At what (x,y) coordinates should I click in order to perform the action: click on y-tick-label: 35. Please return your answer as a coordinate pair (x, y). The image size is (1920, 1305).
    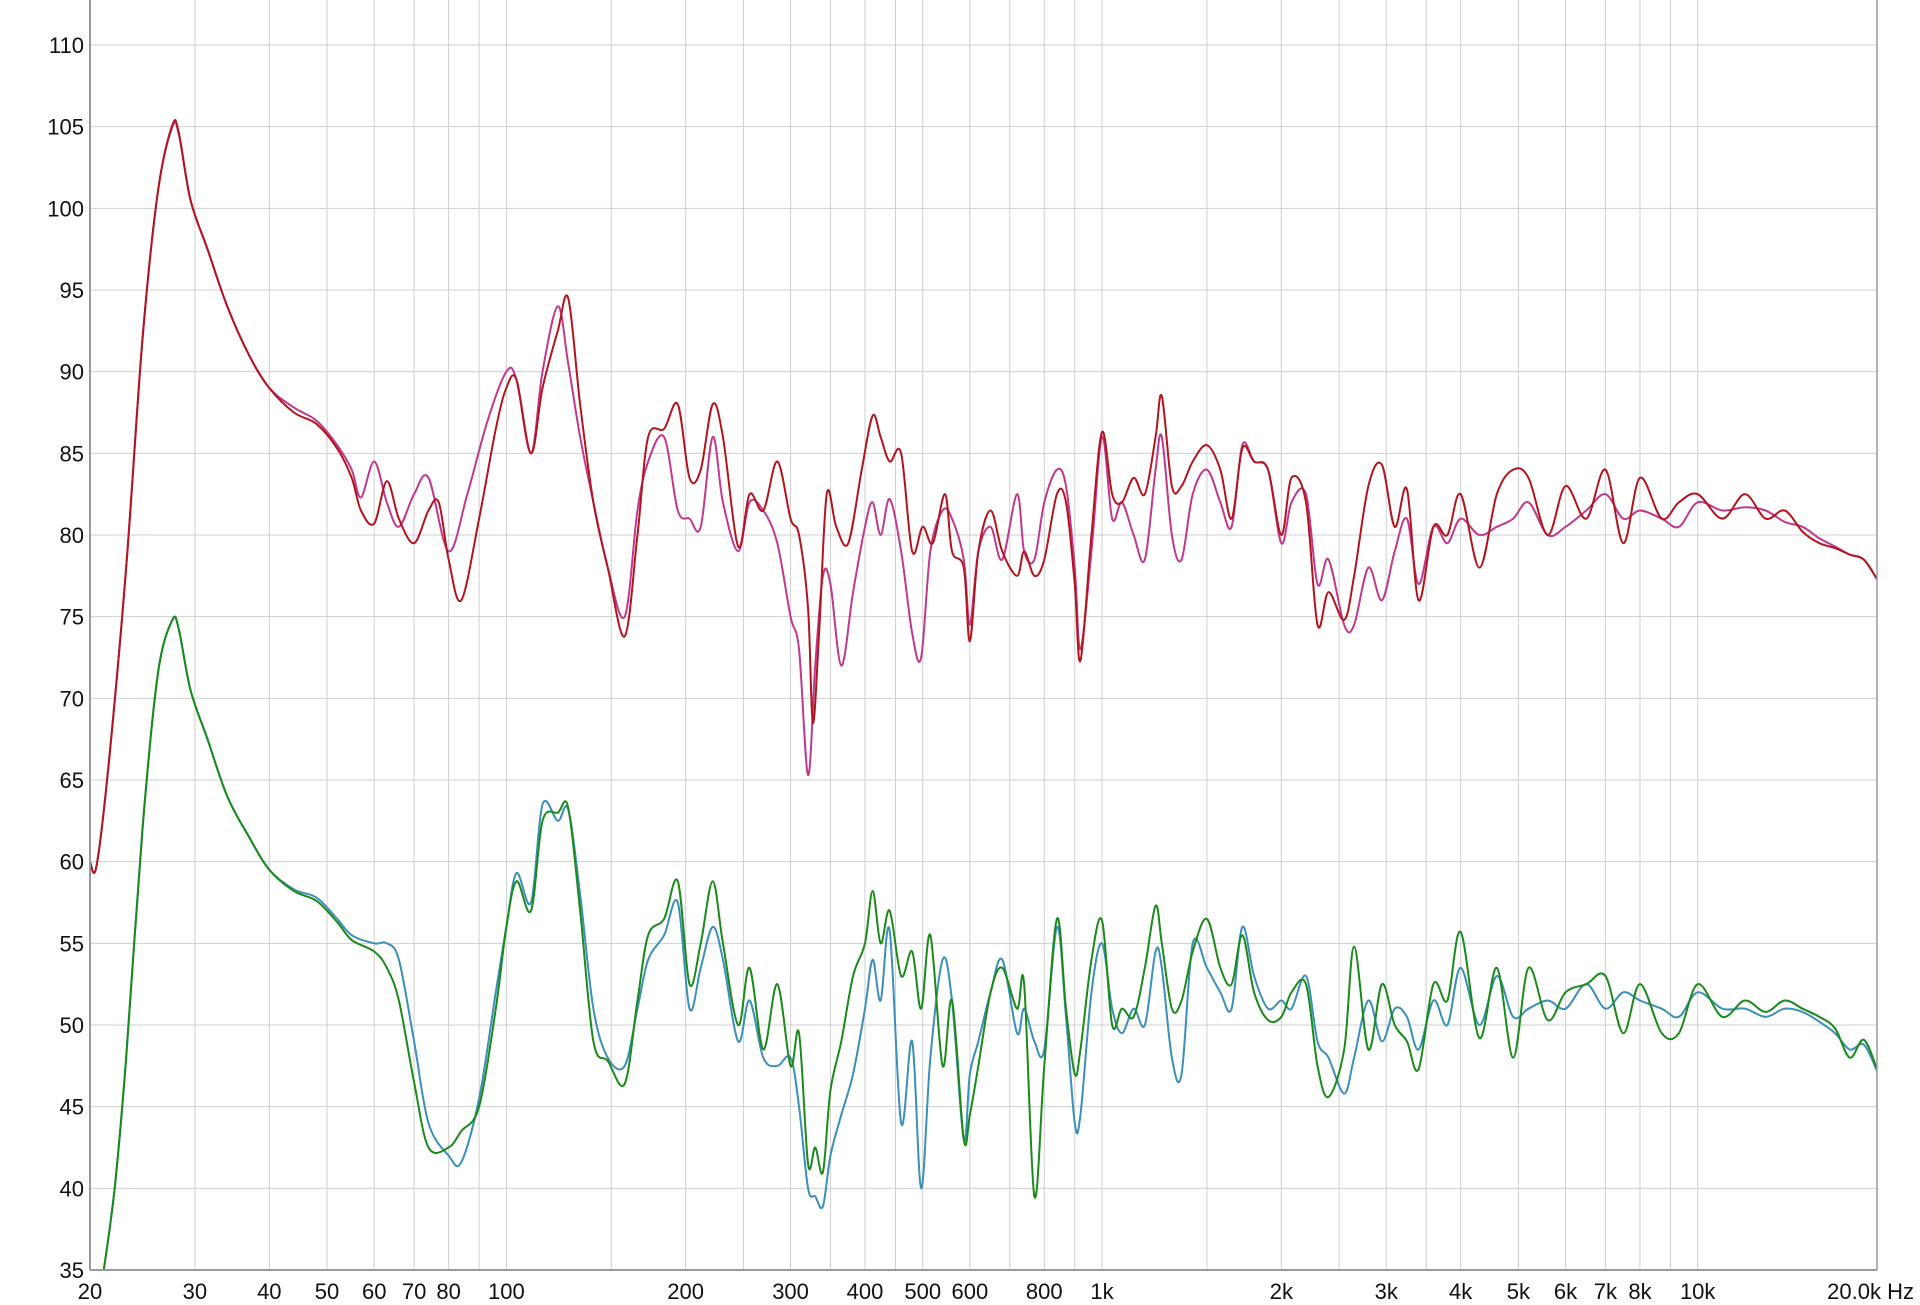
    Looking at the image, I should click on (72, 1270).